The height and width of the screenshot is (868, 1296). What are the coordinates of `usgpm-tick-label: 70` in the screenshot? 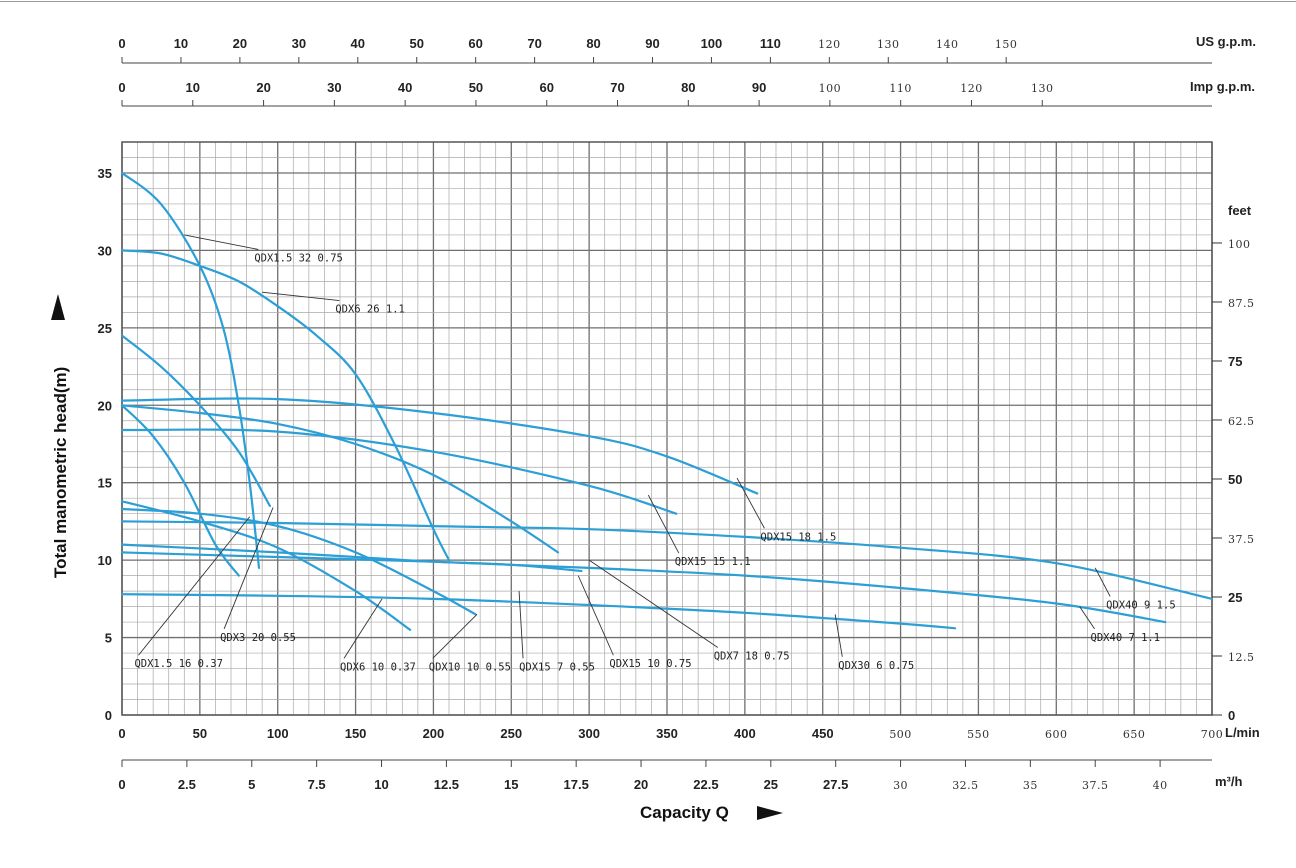 It's located at (534, 43).